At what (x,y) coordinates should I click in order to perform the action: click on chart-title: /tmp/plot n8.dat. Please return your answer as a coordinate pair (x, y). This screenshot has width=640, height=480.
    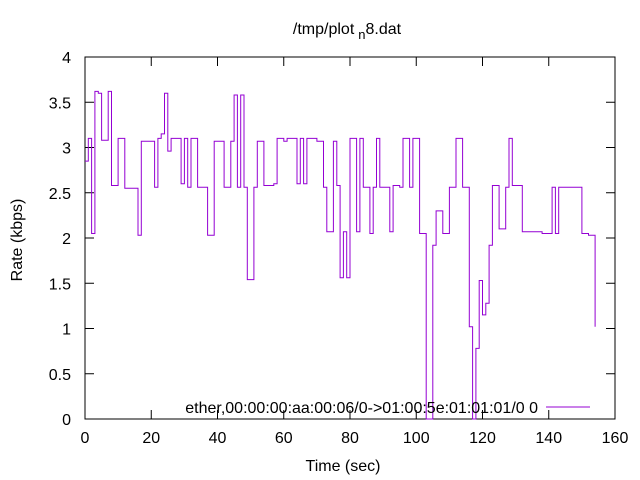
    Looking at the image, I should click on (347, 31).